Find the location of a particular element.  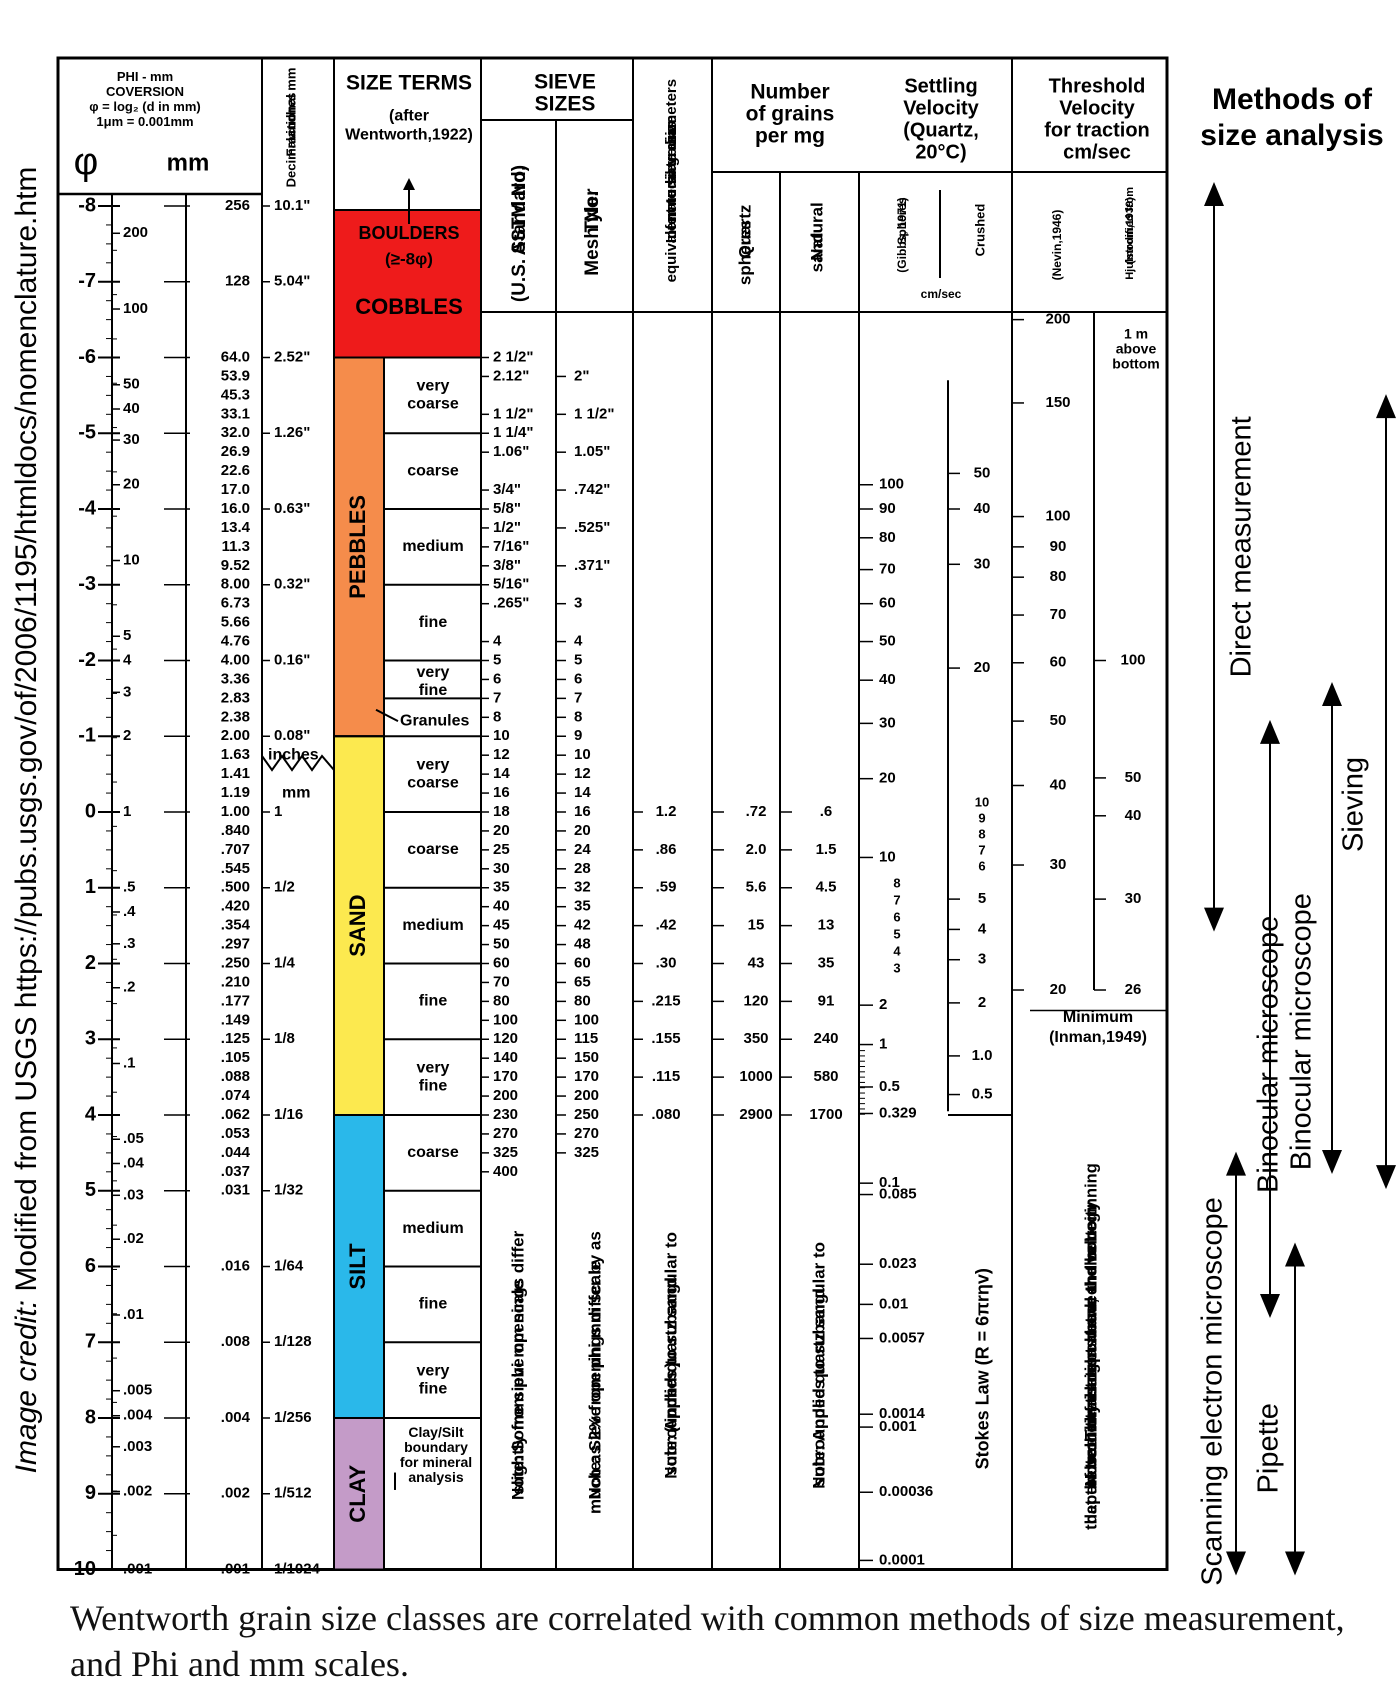

method-label: Binocular microscope is located at coordinates (1302, 1031).